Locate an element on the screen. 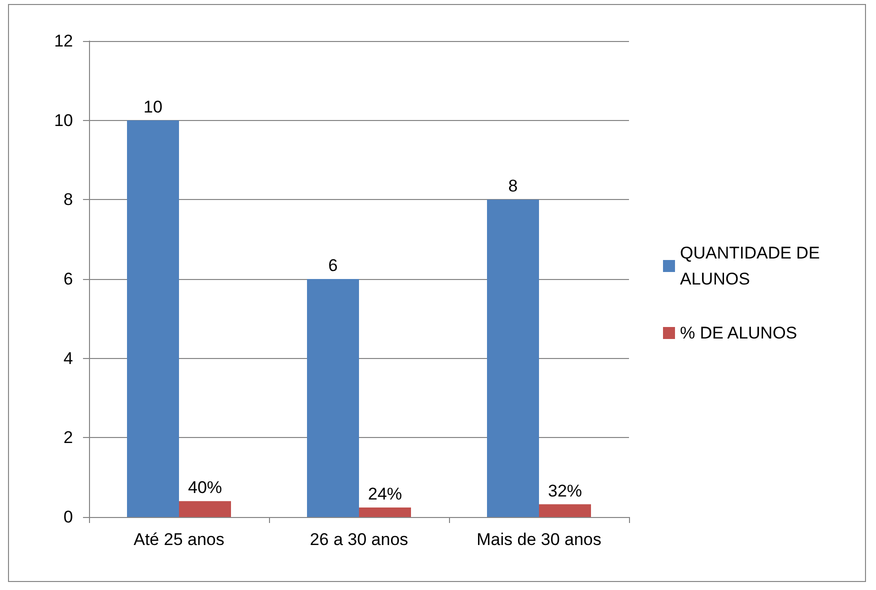 Image resolution: width=876 pixels, height=590 pixels. legend-label: QUANTIDADE DE ALUNOS is located at coordinates (752, 266).